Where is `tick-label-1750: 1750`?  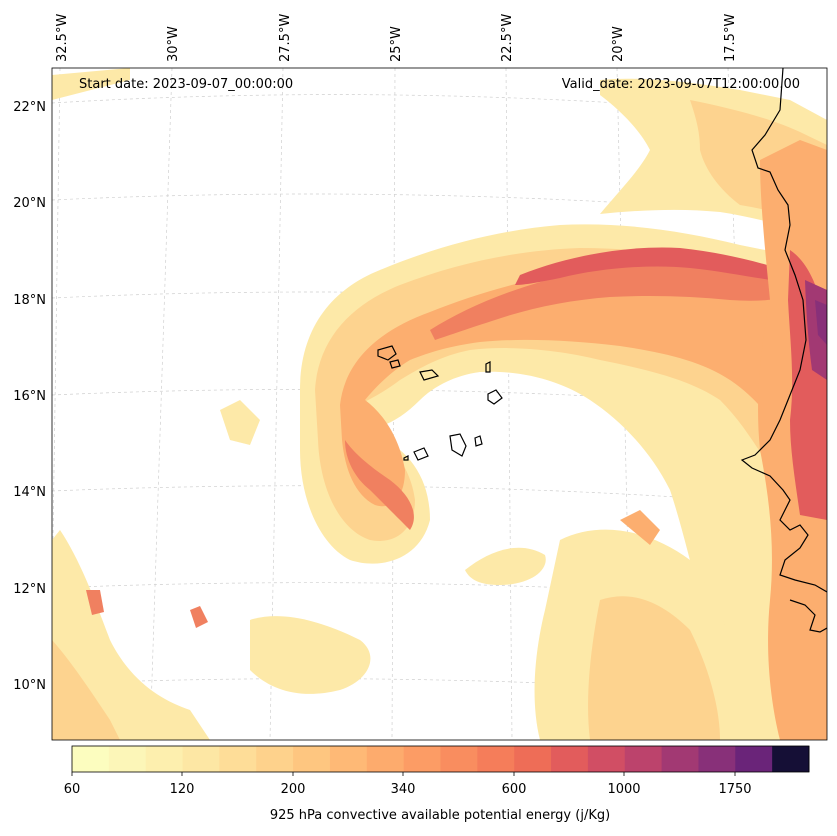 tick-label-1750: 1750 is located at coordinates (734, 789).